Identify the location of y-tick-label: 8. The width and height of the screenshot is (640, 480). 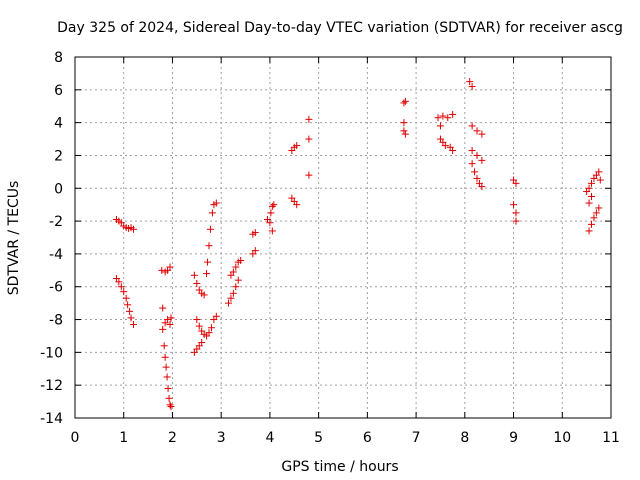
(58, 58).